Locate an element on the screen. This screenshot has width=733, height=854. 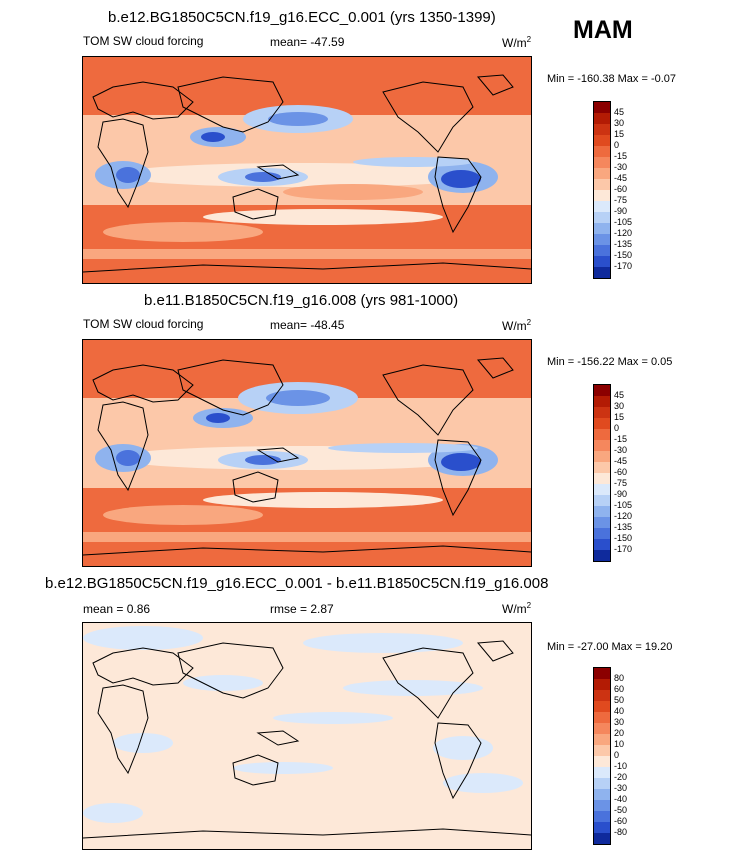
panel-3-rmse: rmse = 2.87 is located at coordinates (302, 609).